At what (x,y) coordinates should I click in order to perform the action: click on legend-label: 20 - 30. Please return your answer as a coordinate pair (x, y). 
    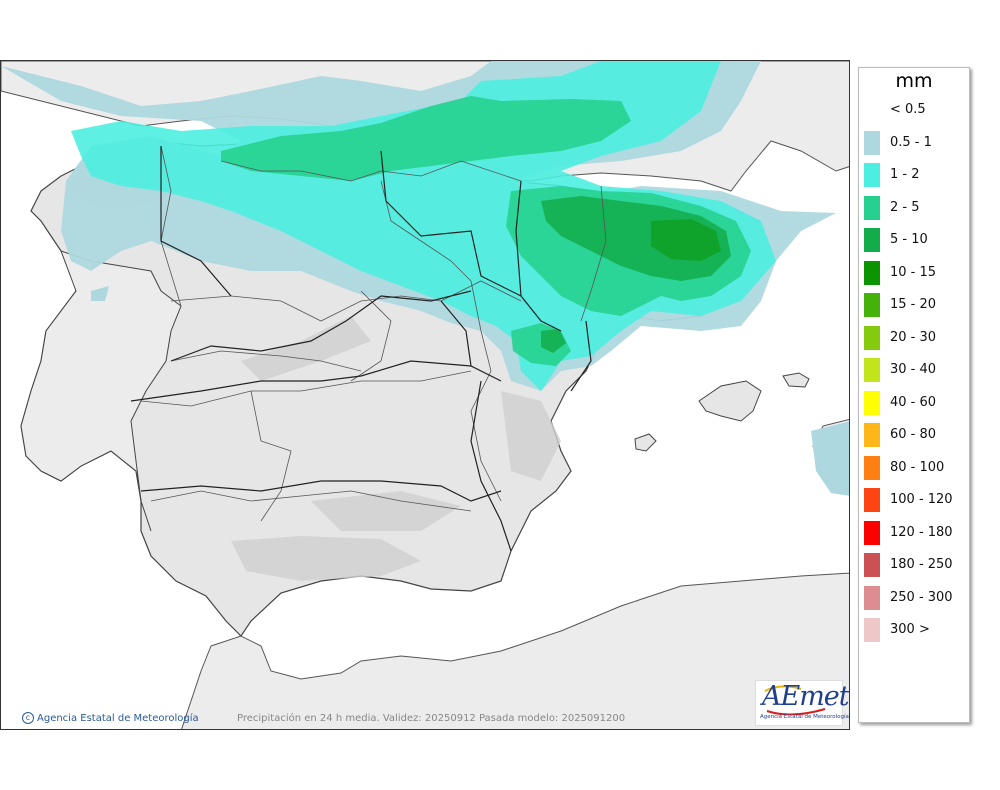
    Looking at the image, I should click on (913, 337).